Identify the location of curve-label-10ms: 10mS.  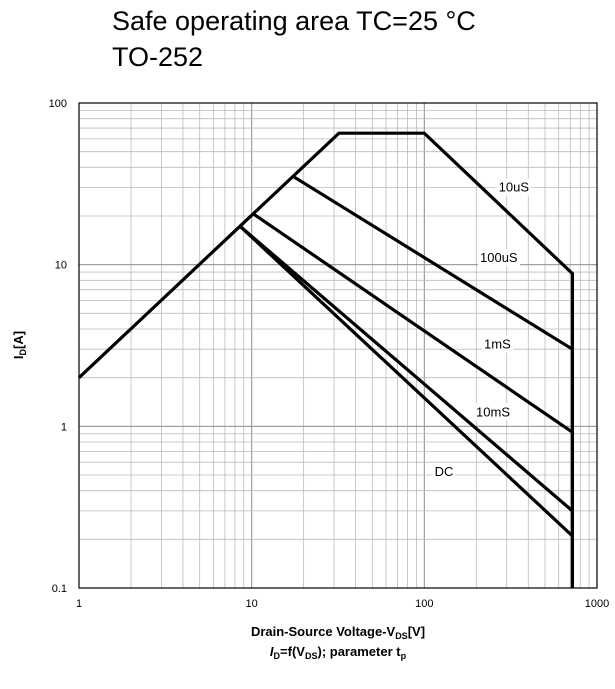
(493, 411).